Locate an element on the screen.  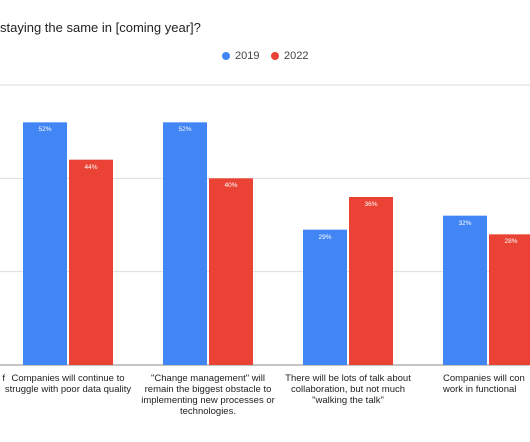
data-label-2022-4: 28% is located at coordinates (511, 242).